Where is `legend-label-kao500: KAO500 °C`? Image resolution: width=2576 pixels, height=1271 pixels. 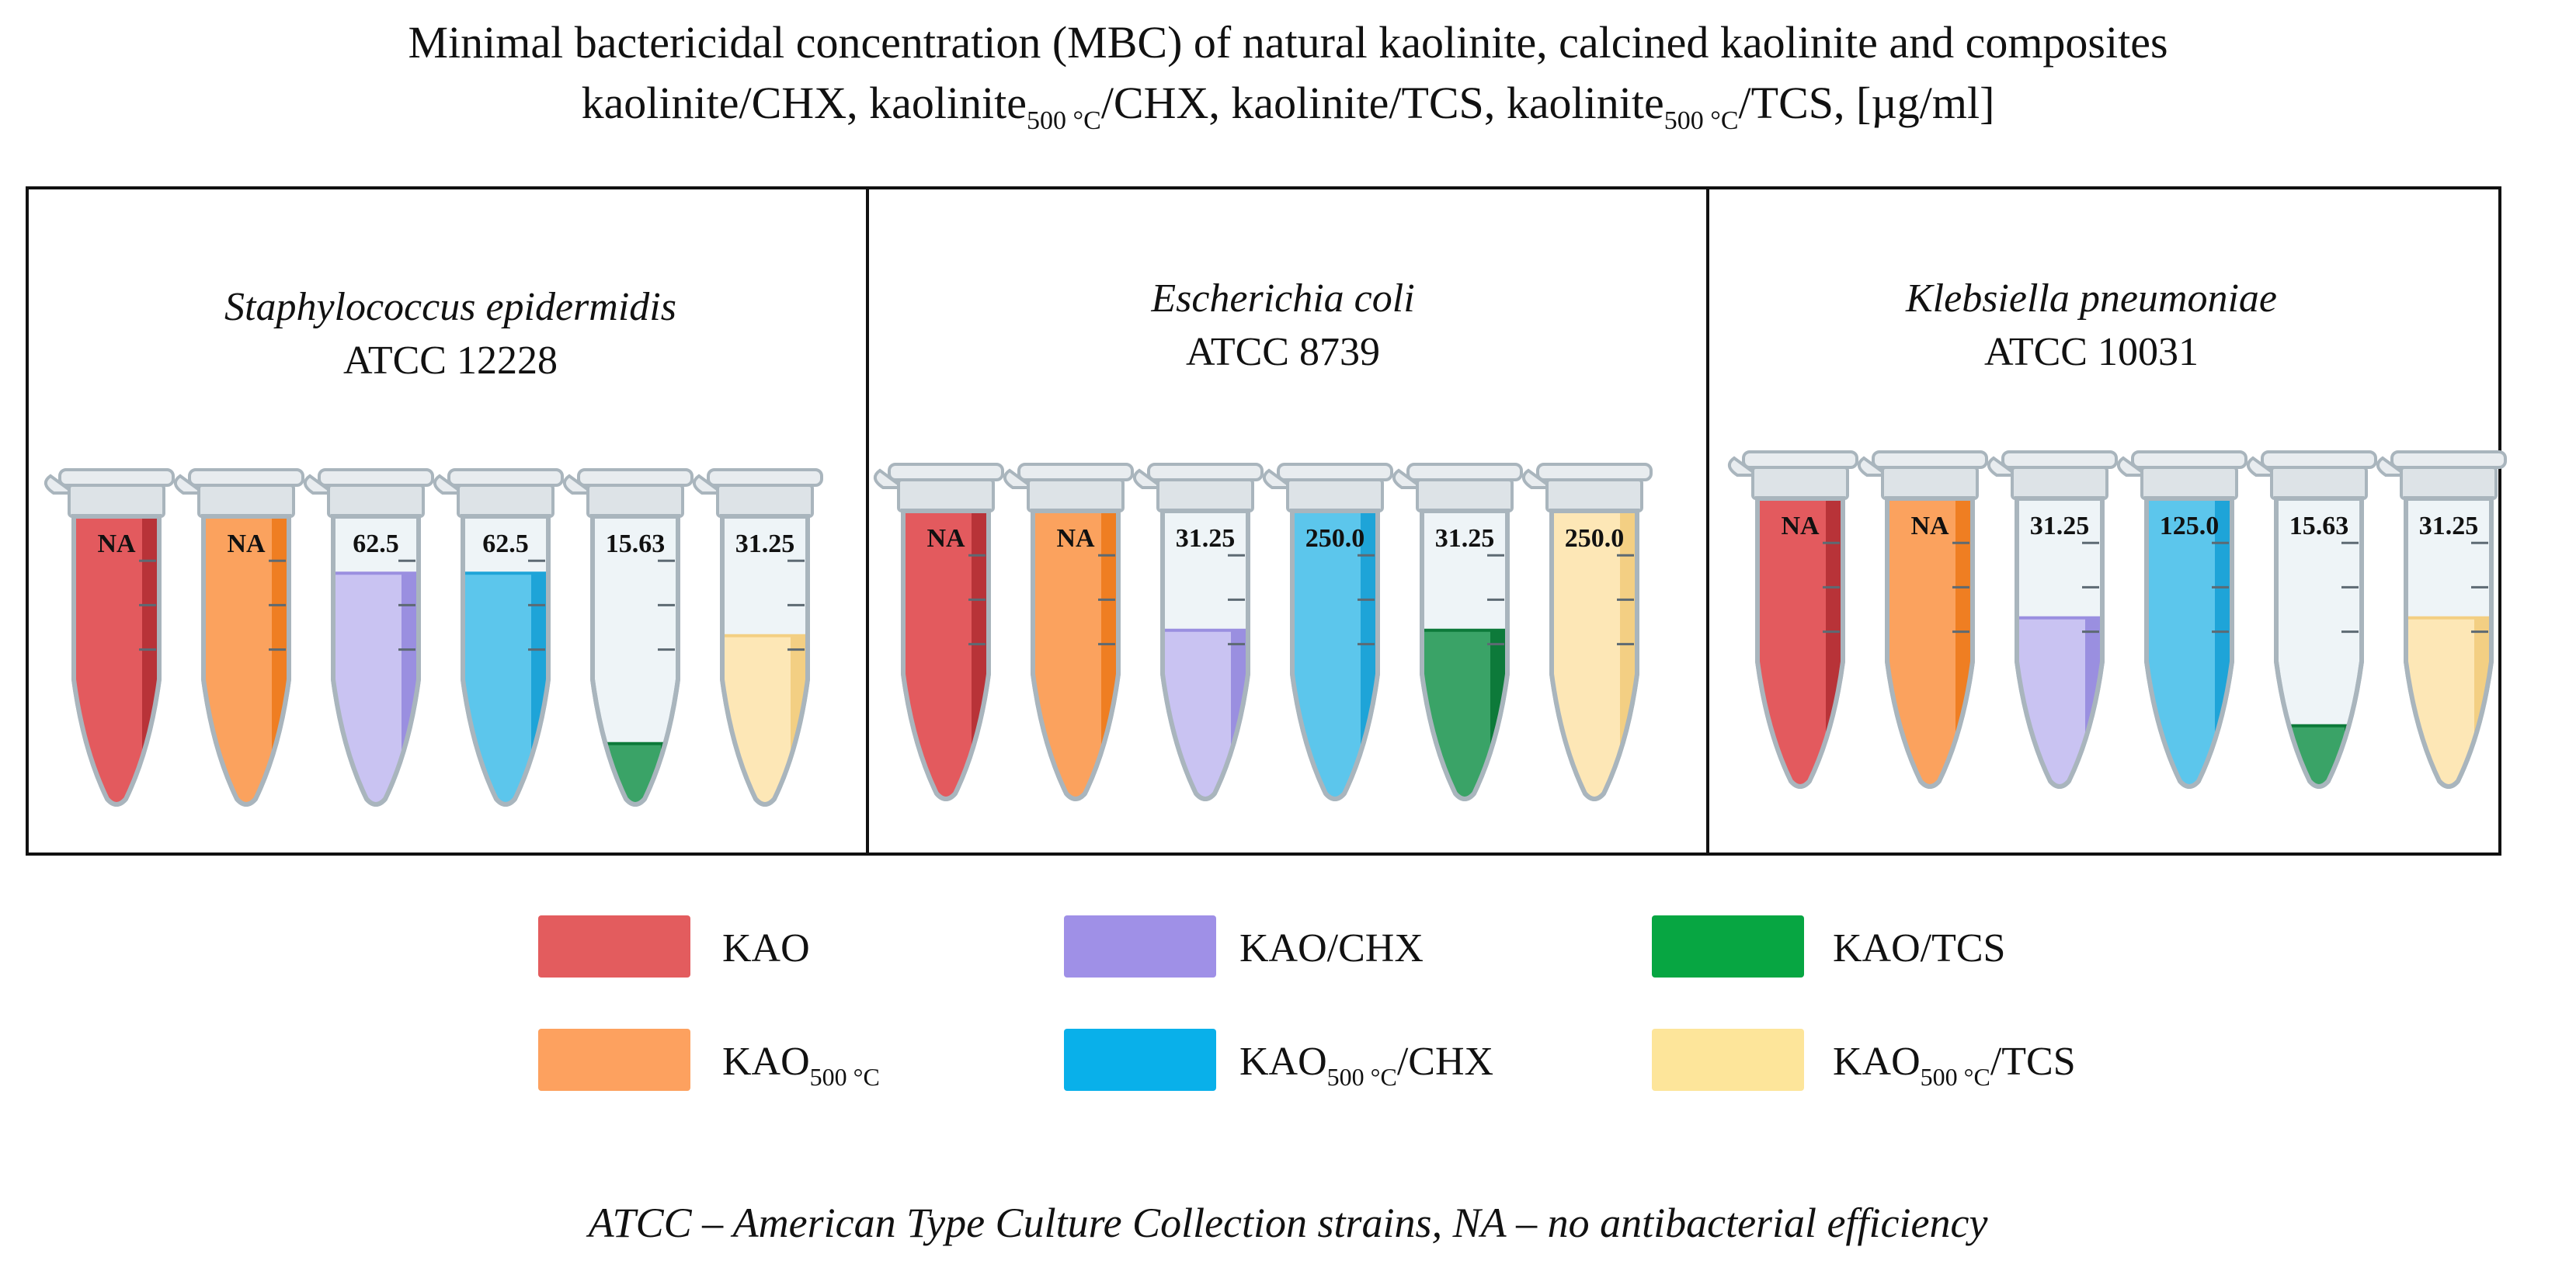 legend-label-kao500: KAO500 °C is located at coordinates (801, 1065).